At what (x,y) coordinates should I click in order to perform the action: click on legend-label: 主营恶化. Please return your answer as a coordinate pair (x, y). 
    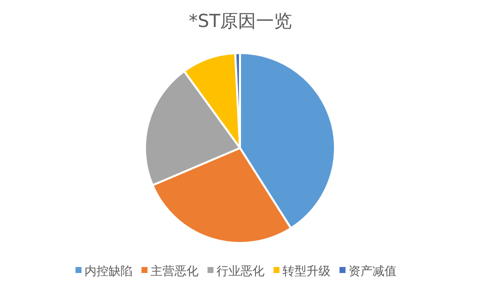
    Looking at the image, I should click on (174, 271).